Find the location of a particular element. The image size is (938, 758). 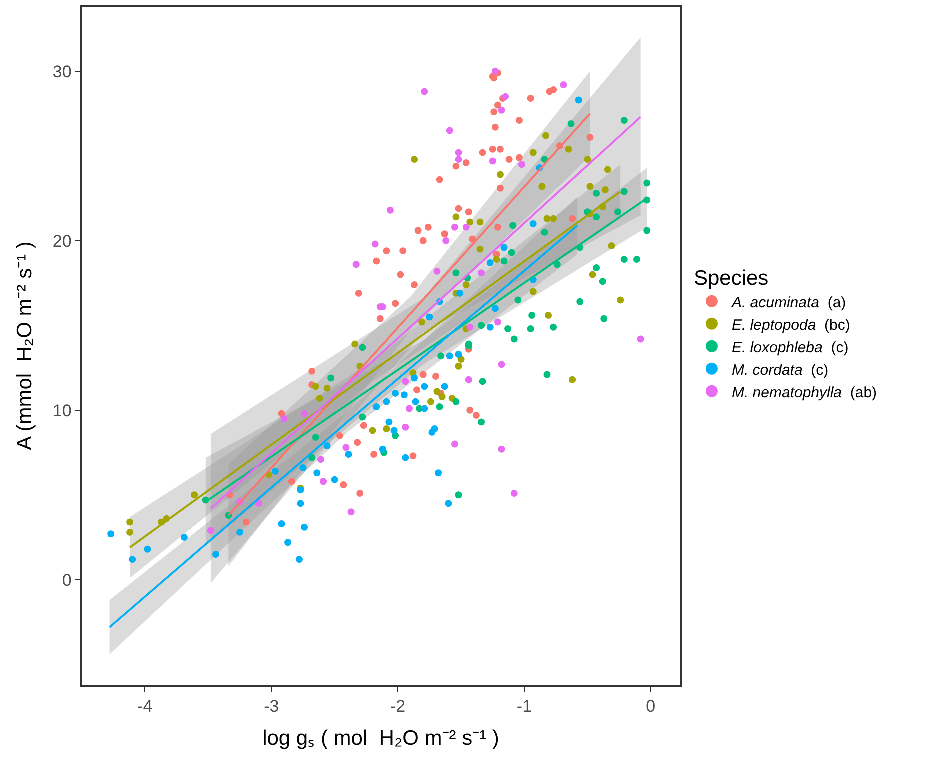

legend-title: Species is located at coordinates (731, 278).